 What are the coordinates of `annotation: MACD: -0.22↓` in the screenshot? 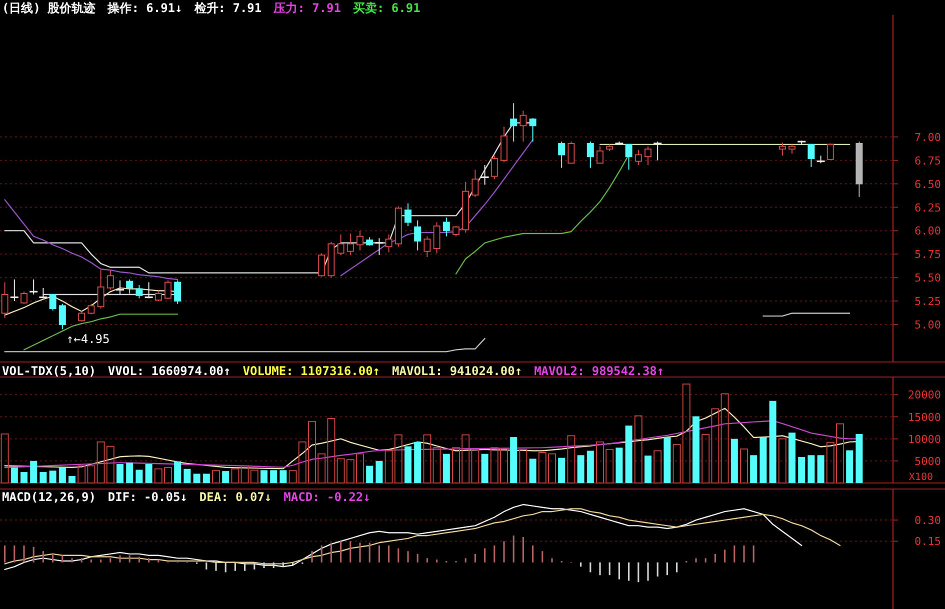 It's located at (327, 497).